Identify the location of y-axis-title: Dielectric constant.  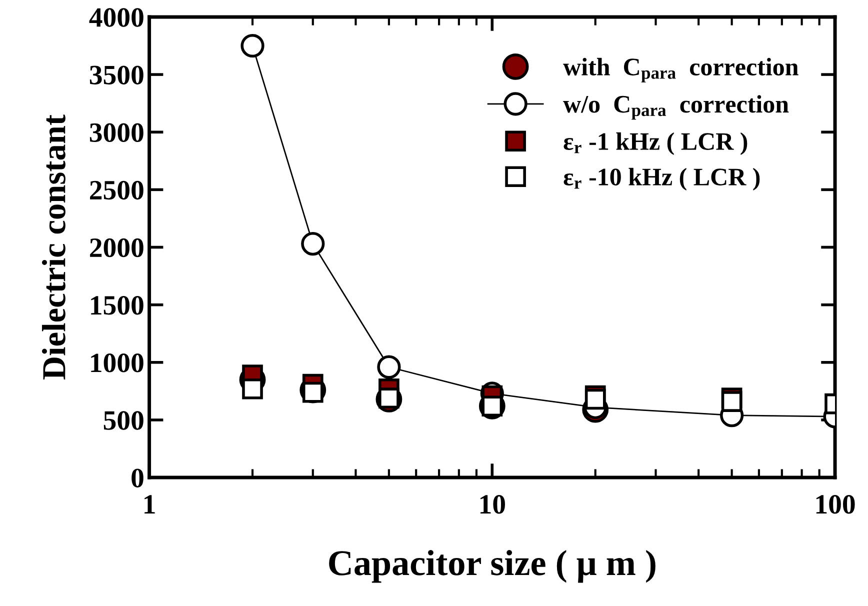
(54, 247).